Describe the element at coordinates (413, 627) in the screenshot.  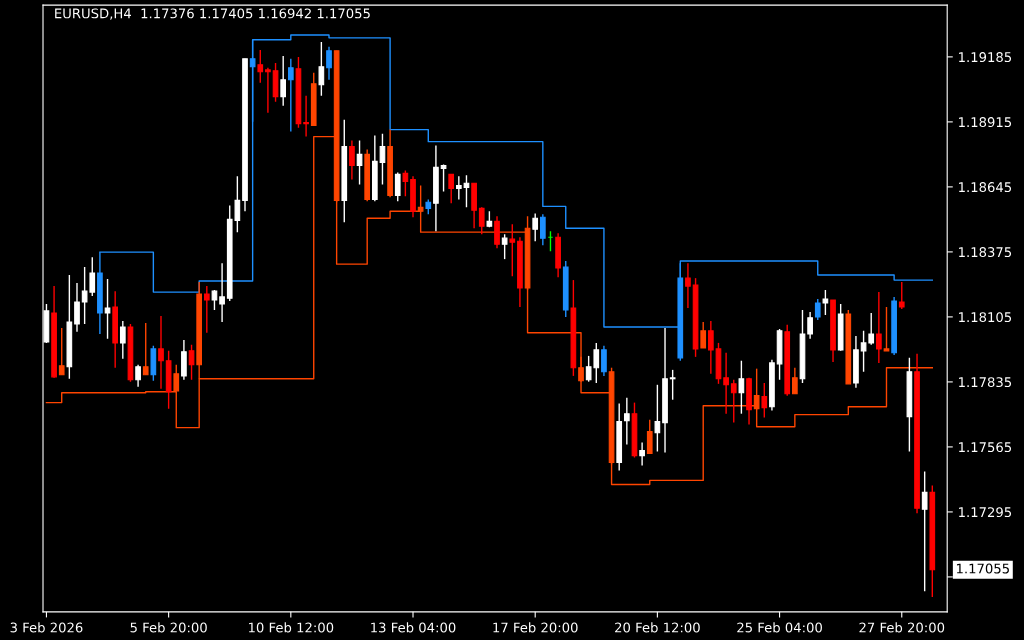
I see `x-tick-label: 13 Feb 04:00` at that location.